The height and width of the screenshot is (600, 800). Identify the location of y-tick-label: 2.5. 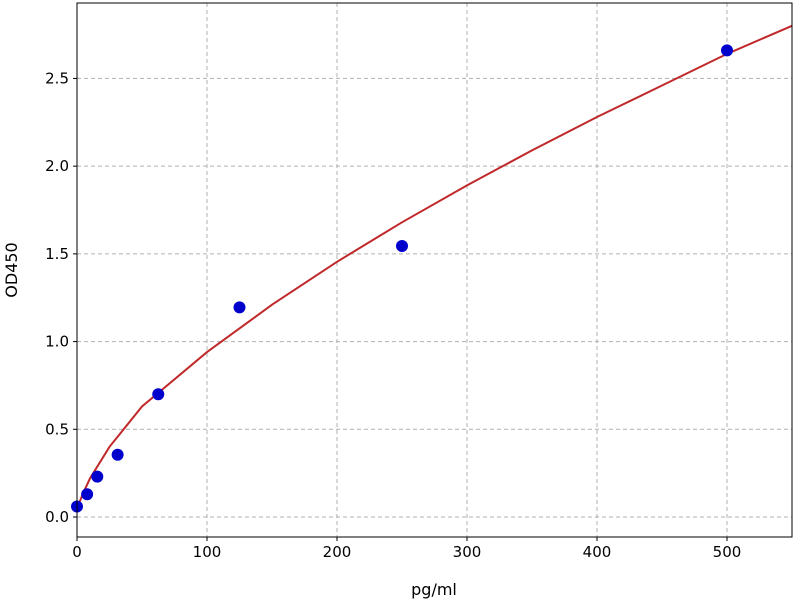
(57, 78).